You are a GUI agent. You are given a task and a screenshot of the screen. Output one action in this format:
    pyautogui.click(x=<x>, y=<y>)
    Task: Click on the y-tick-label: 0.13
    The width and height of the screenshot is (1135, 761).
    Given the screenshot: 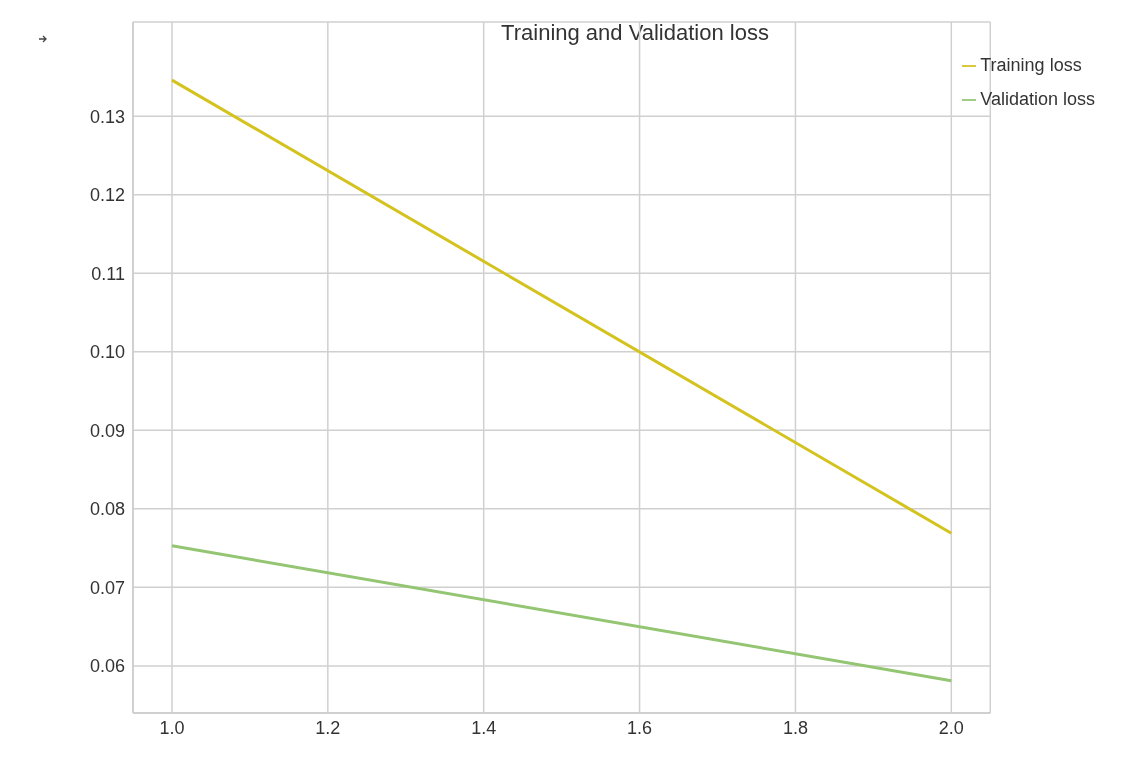 What is the action you would take?
    pyautogui.click(x=107, y=116)
    